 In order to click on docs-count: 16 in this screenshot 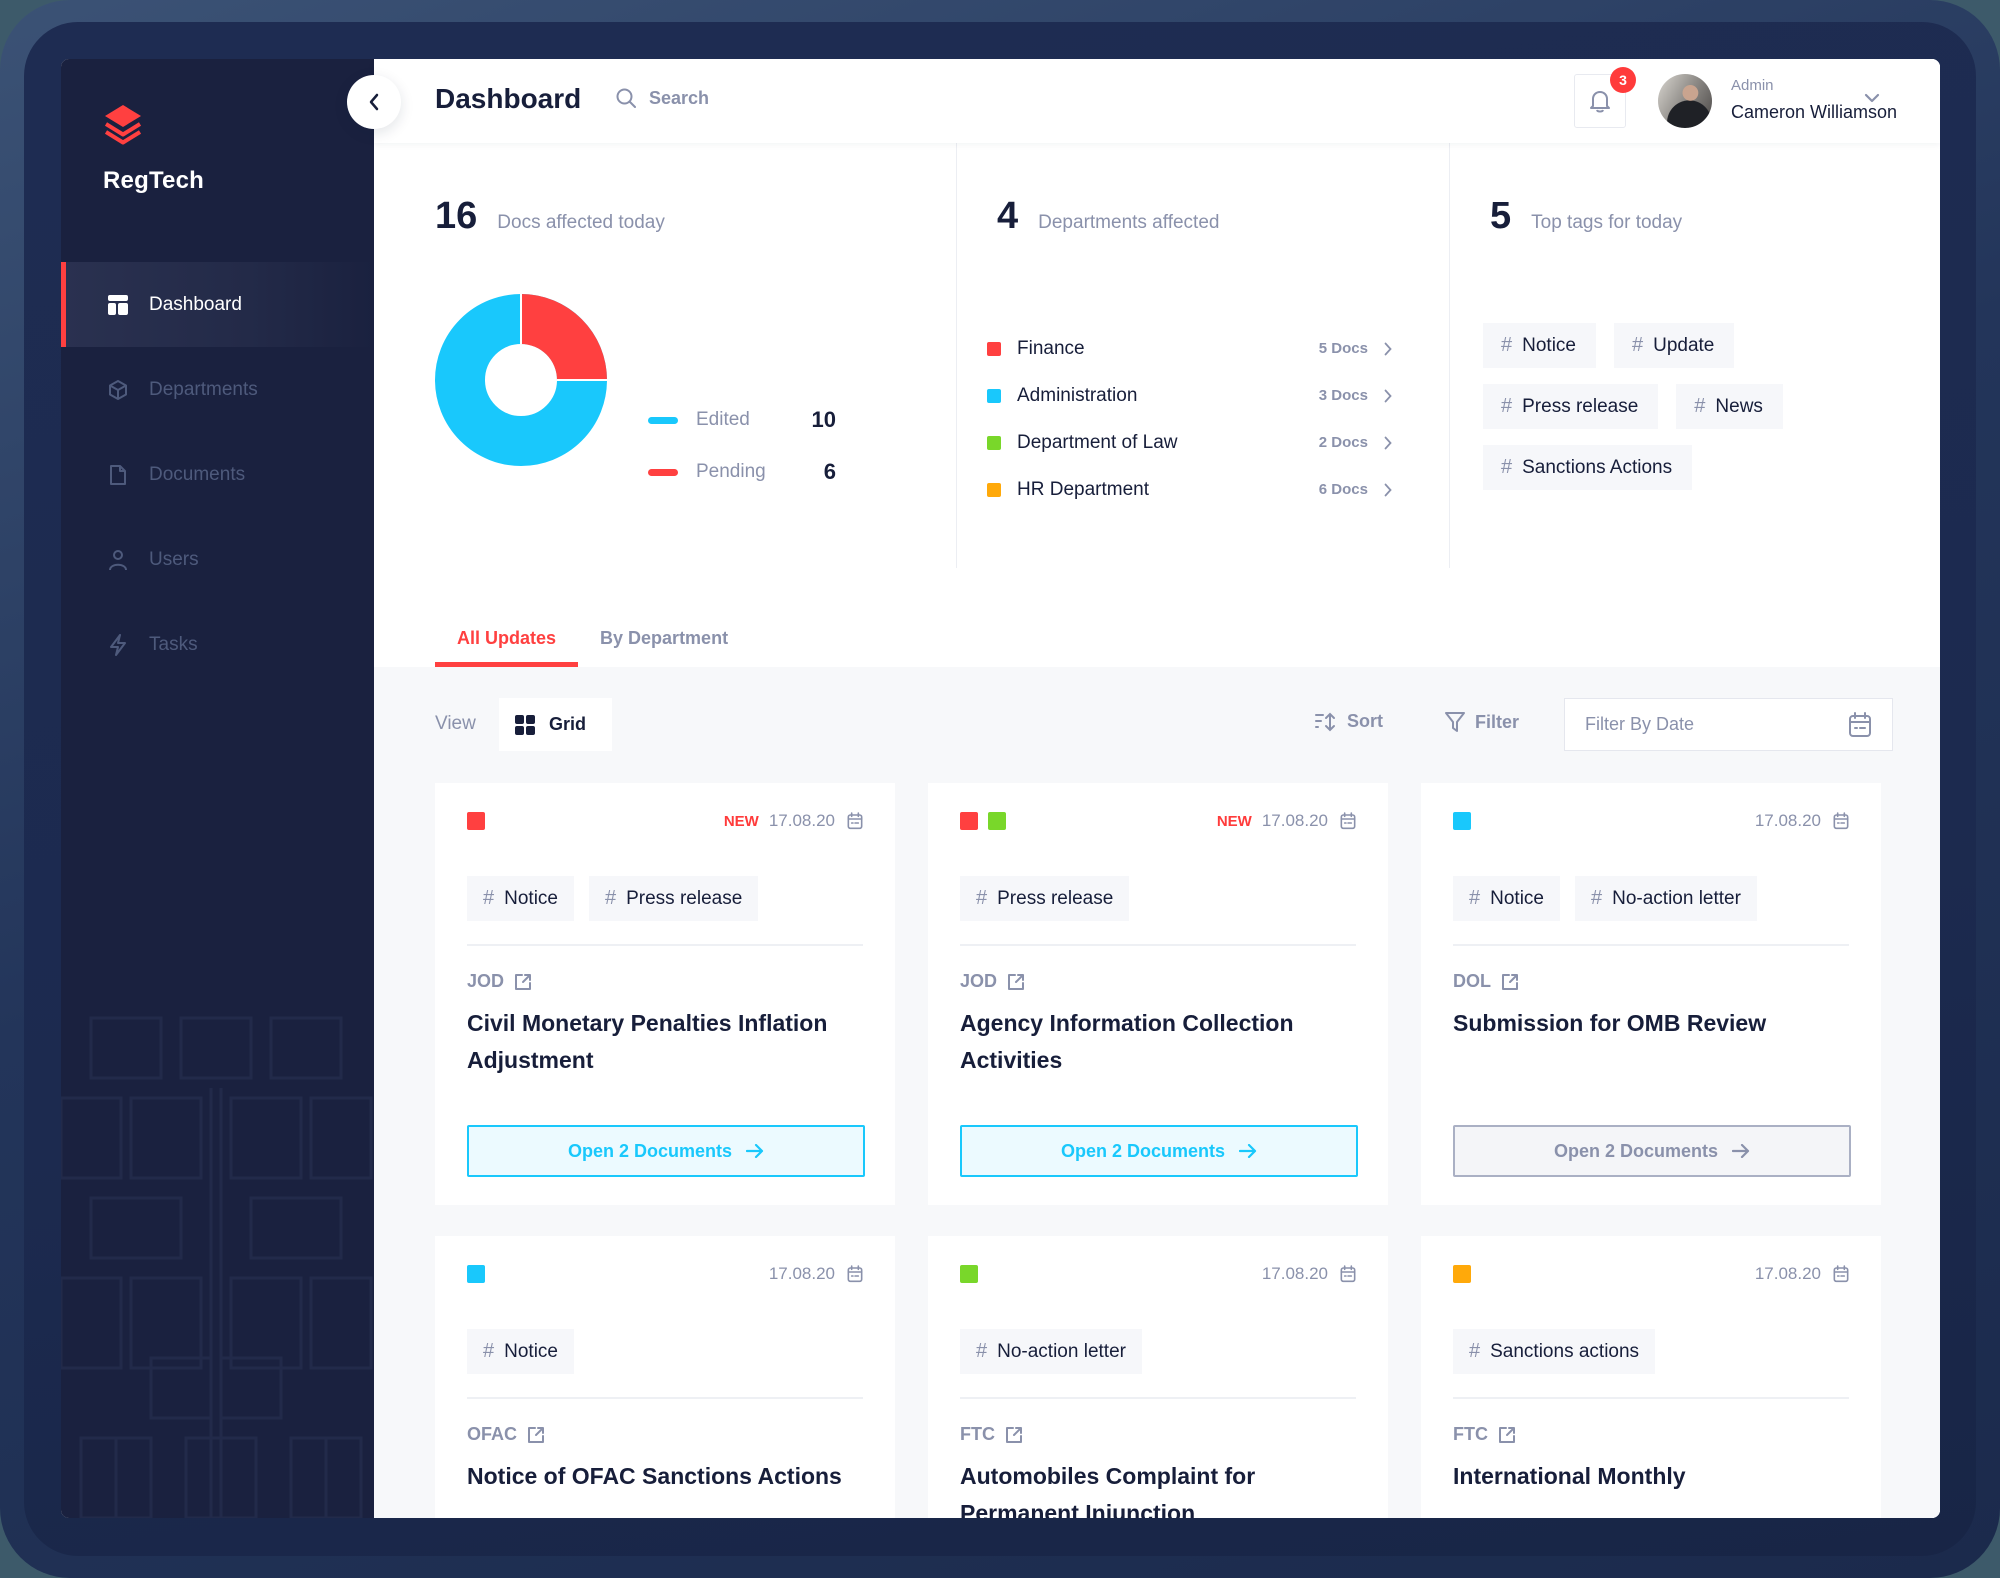, I will do `click(456, 216)`.